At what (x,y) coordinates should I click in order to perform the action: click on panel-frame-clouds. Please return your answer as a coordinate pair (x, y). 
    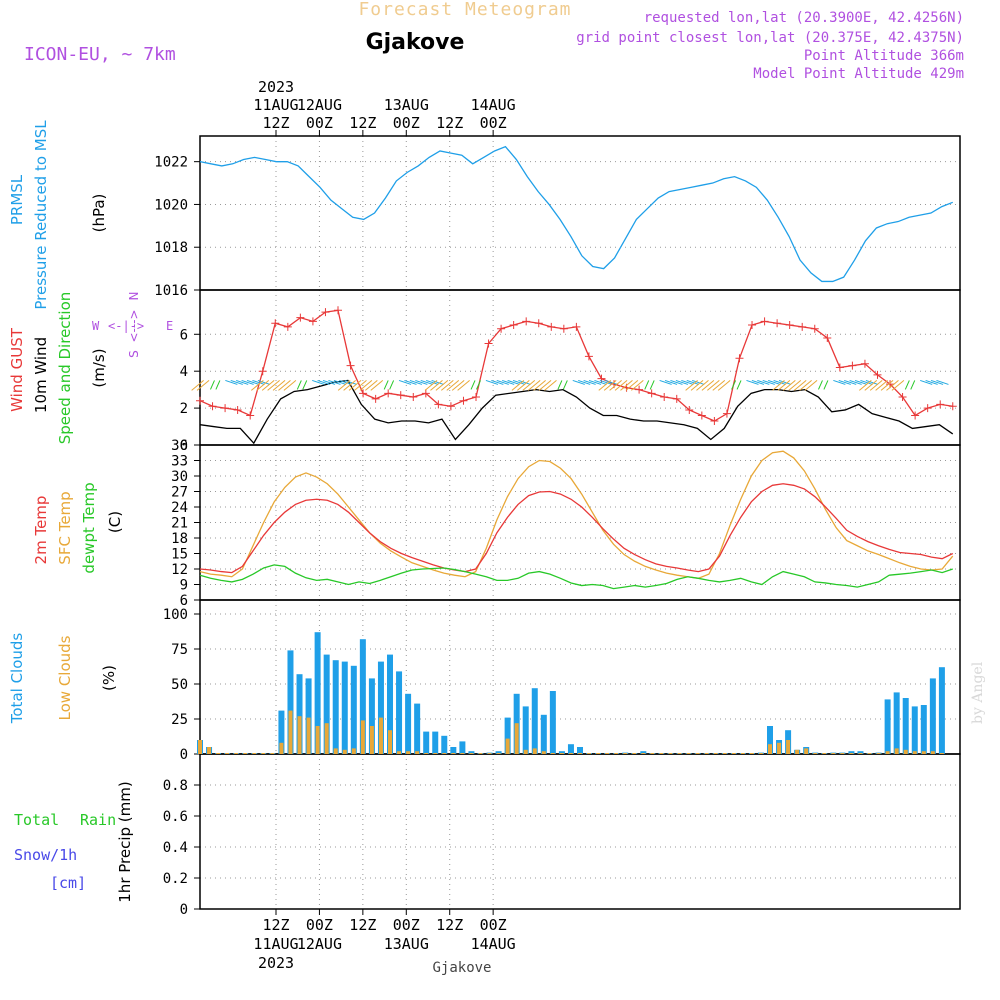
    Looking at the image, I should click on (580, 677).